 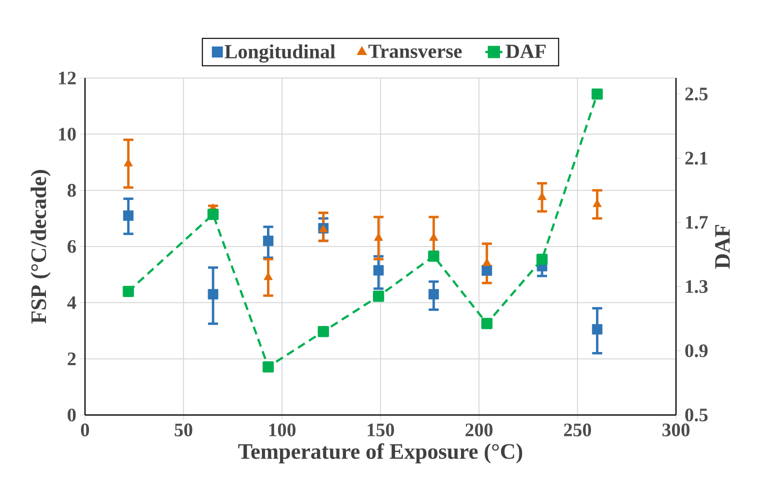 What do you see at coordinates (479, 430) in the screenshot?
I see `x-tick-label: 200` at bounding box center [479, 430].